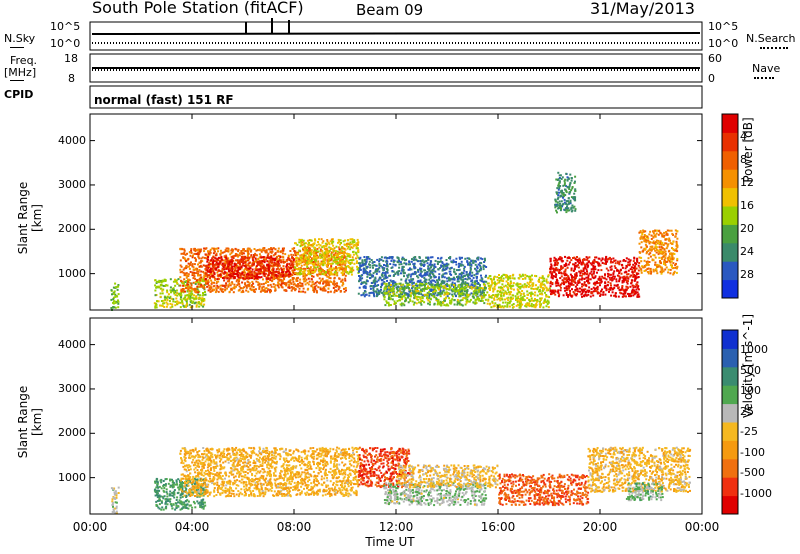 This screenshot has height=554, width=800. What do you see at coordinates (774, 48) in the screenshot?
I see `nsearch-dots` at bounding box center [774, 48].